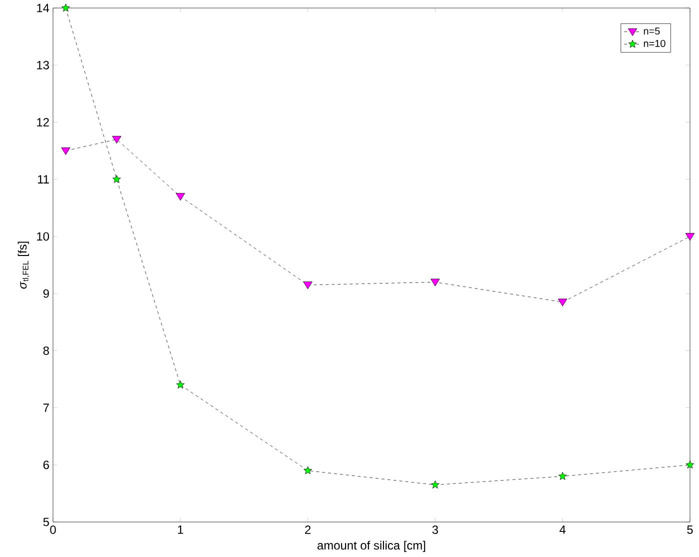 The image size is (699, 557). Describe the element at coordinates (46, 293) in the screenshot. I see `y-tick-label: 9` at that location.